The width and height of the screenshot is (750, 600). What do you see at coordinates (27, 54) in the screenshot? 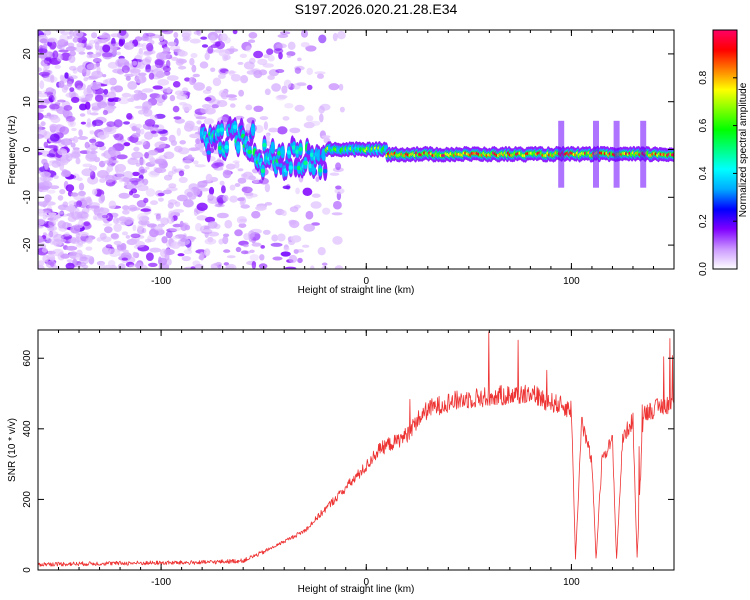
I see `y-tick-label: 20` at bounding box center [27, 54].